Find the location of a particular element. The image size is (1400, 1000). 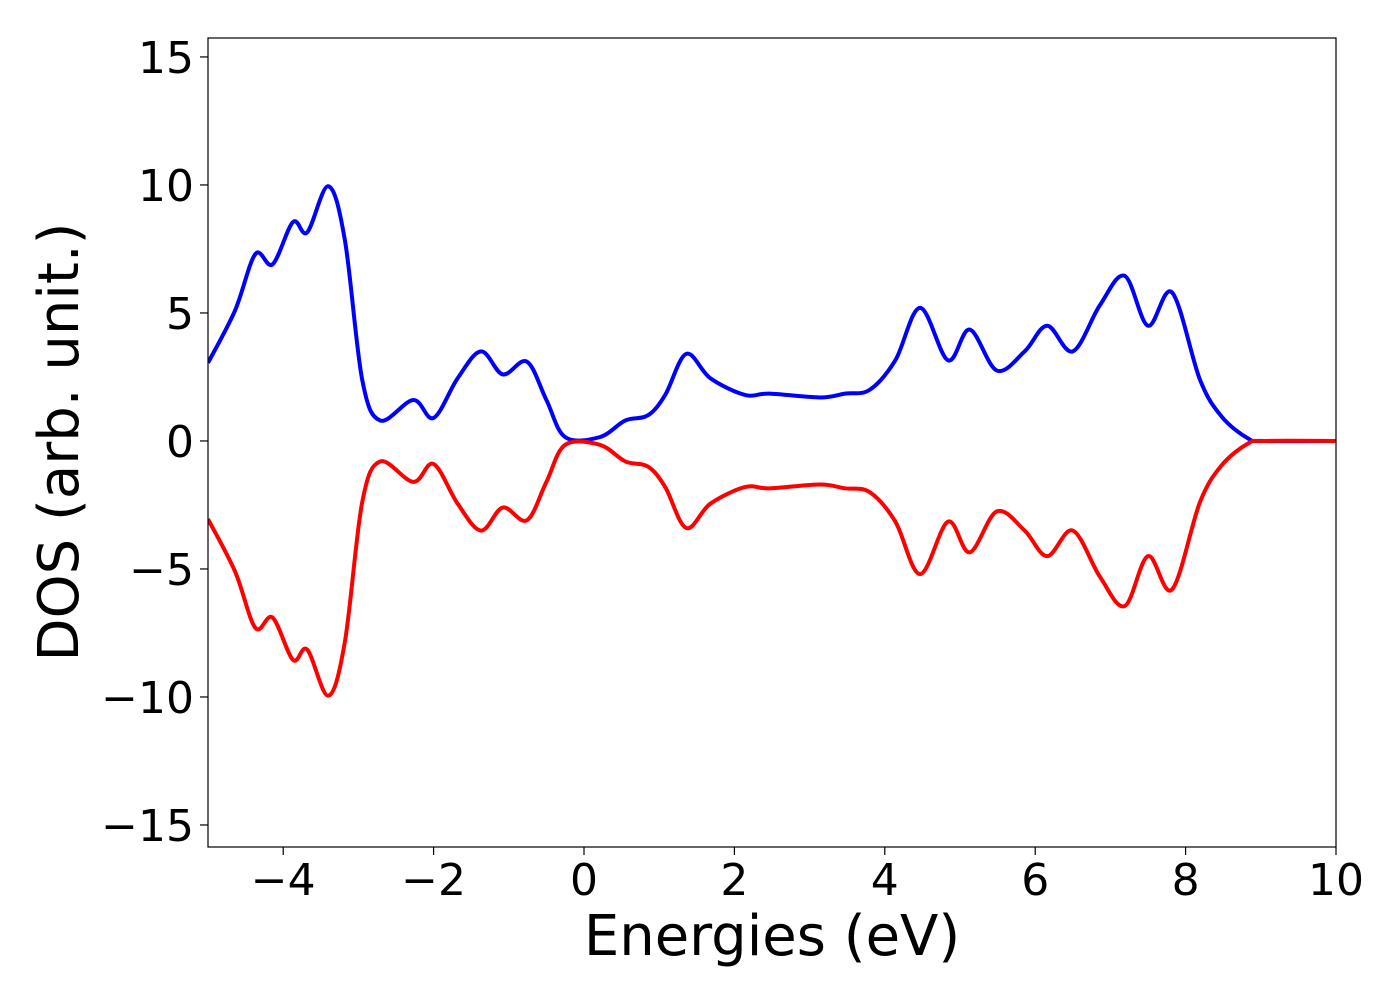

y-tick-label: −15 is located at coordinates (147, 826).